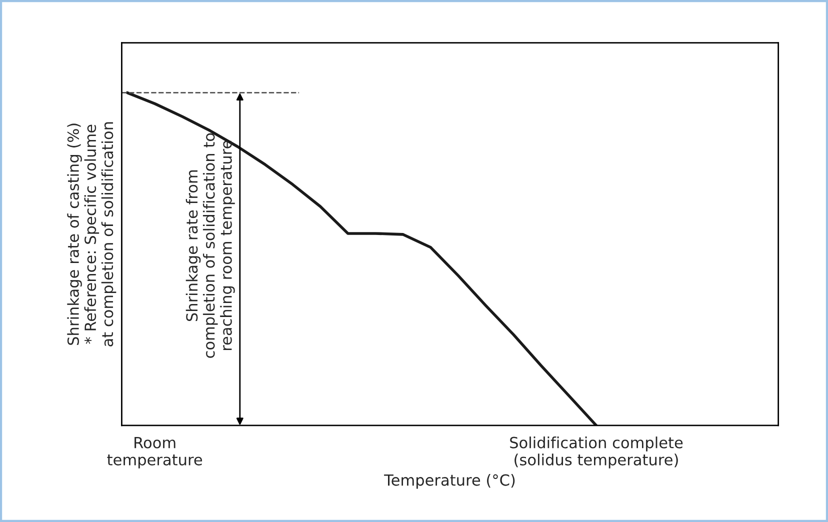  Describe the element at coordinates (596, 452) in the screenshot. I see `x-tick-label: Solidification complete (solidus temperature)` at that location.